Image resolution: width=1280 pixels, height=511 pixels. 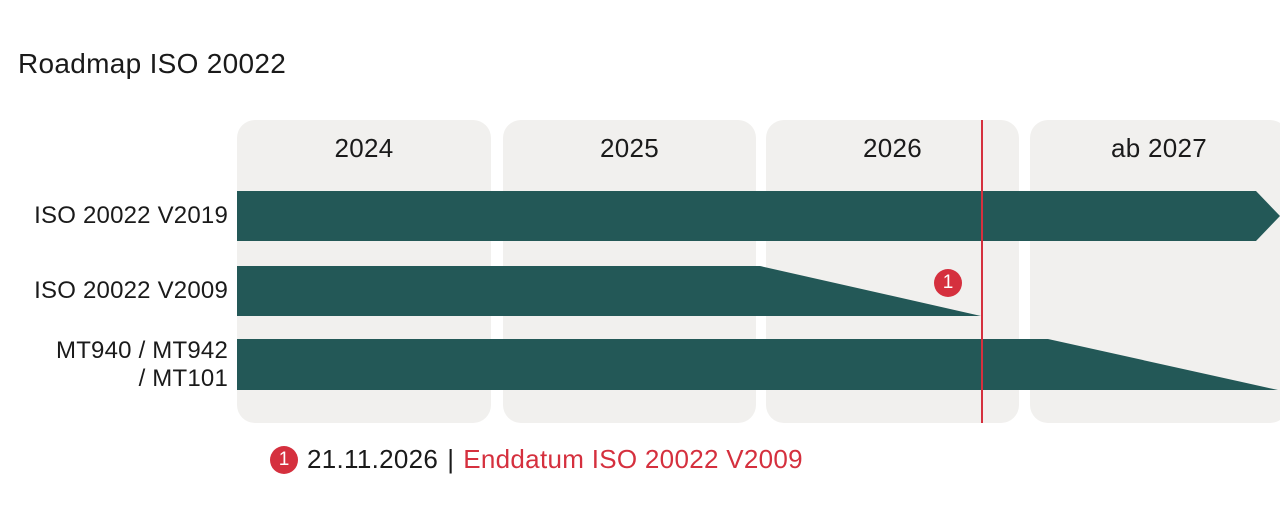 What do you see at coordinates (183, 378) in the screenshot?
I see `row-label-mt-line2: / MT101` at bounding box center [183, 378].